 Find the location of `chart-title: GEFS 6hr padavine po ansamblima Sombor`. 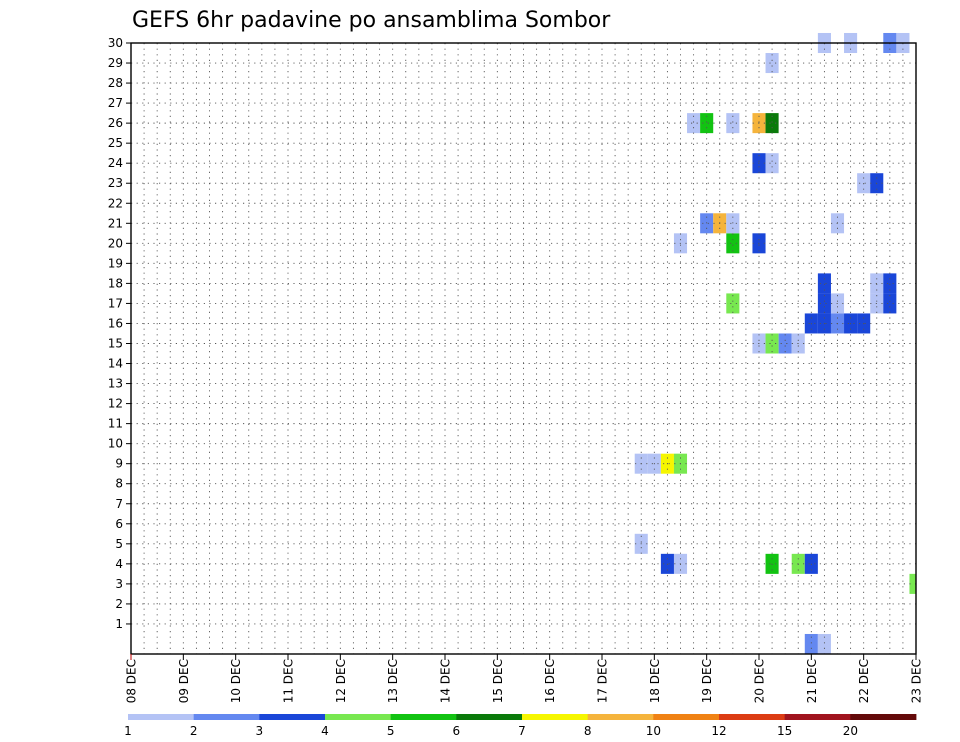

chart-title: GEFS 6hr padavine po ansamblima Sombor is located at coordinates (371, 20).